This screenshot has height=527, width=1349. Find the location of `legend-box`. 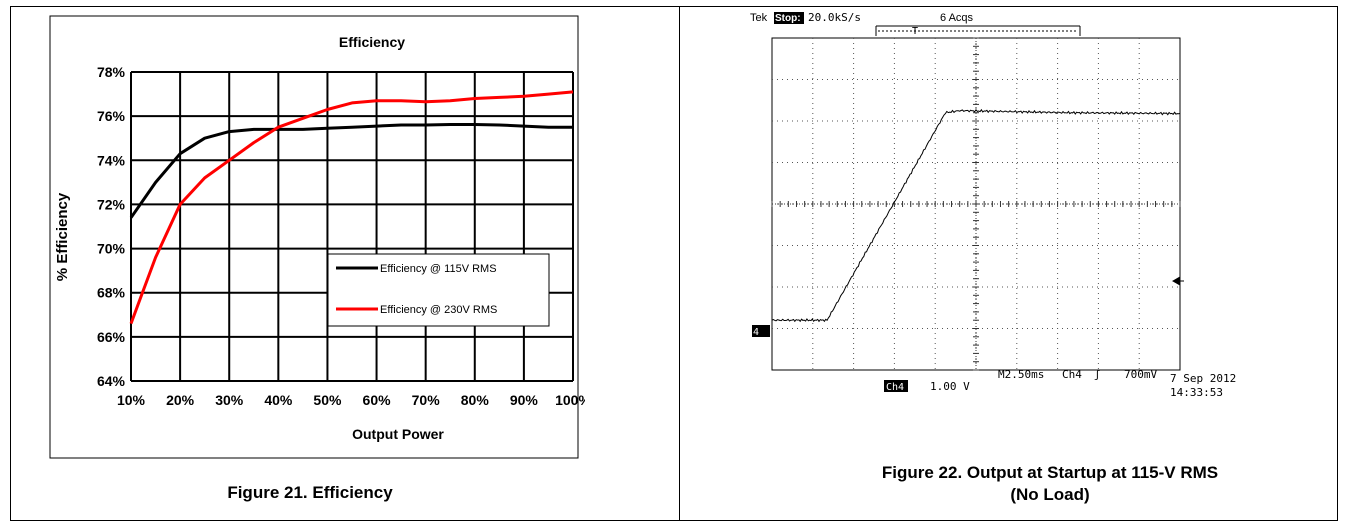

legend-box is located at coordinates (438, 290).